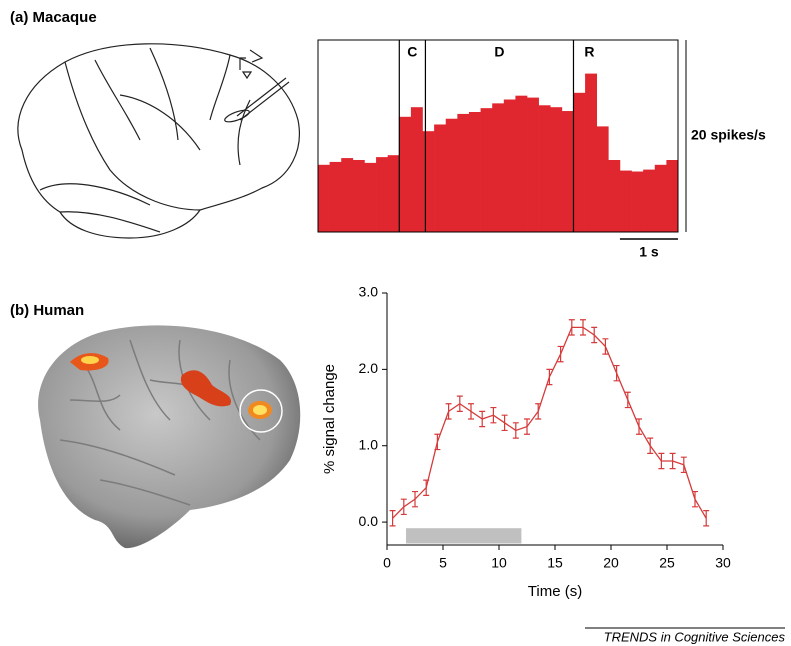 The width and height of the screenshot is (791, 646). What do you see at coordinates (611, 563) in the screenshot?
I see `x-tick-label: 20` at bounding box center [611, 563].